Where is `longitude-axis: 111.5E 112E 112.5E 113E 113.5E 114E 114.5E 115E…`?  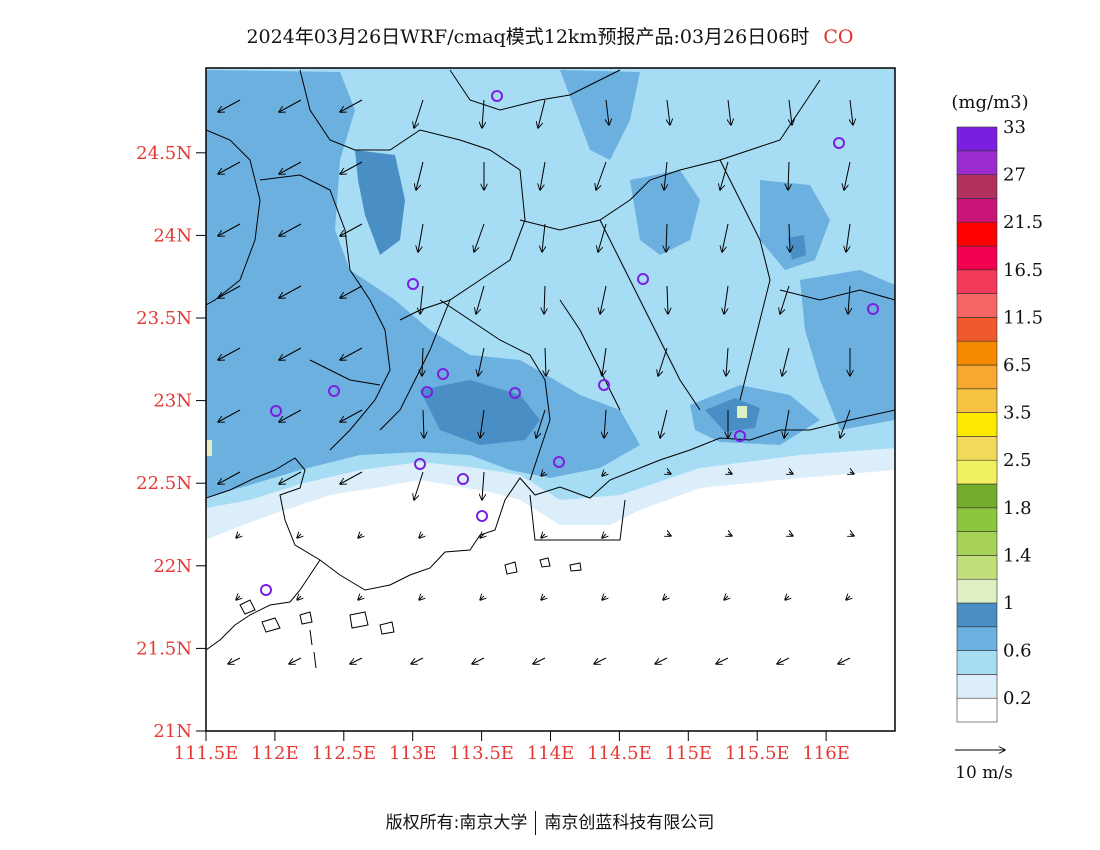
longitude-axis: 111.5E 112E 112.5E 113E 113.5E 114E 114.5E 115E… is located at coordinates (512, 747).